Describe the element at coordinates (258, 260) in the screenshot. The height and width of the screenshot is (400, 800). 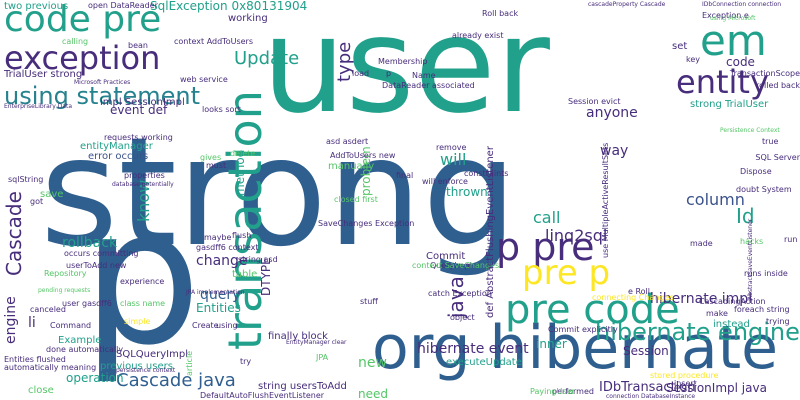
I see `word-string-asd: string asd` at that location.